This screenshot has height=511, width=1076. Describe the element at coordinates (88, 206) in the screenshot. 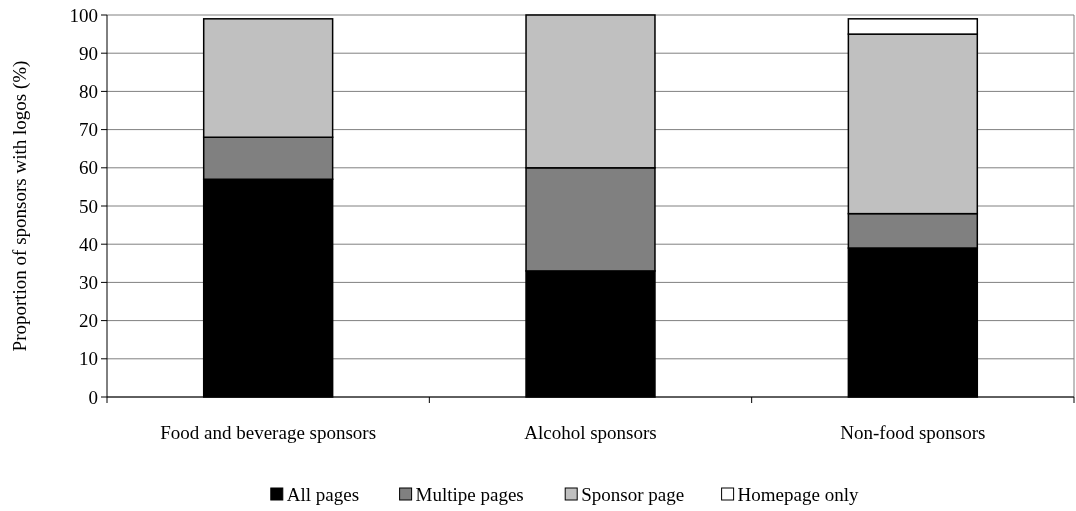

I see `y-tick-label: 50` at that location.